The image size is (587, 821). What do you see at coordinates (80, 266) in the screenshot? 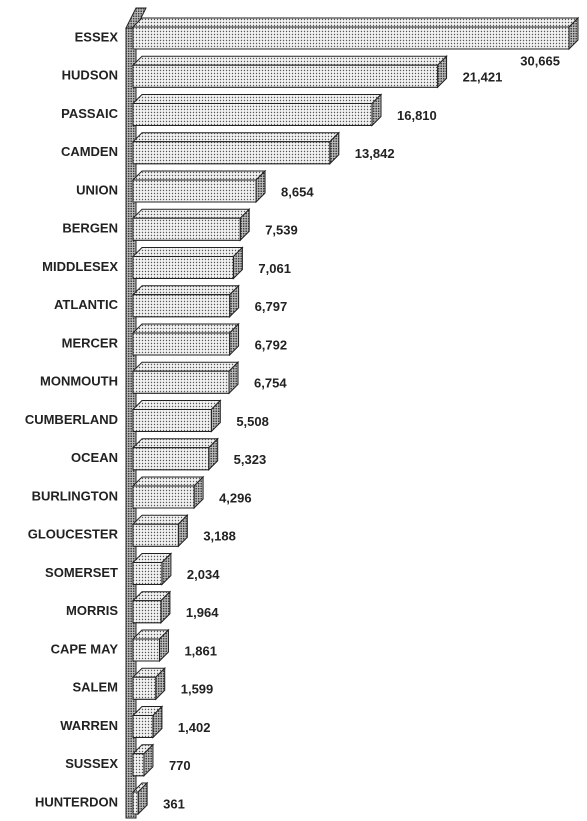
I see `category-label: MIDDLESEX` at bounding box center [80, 266].